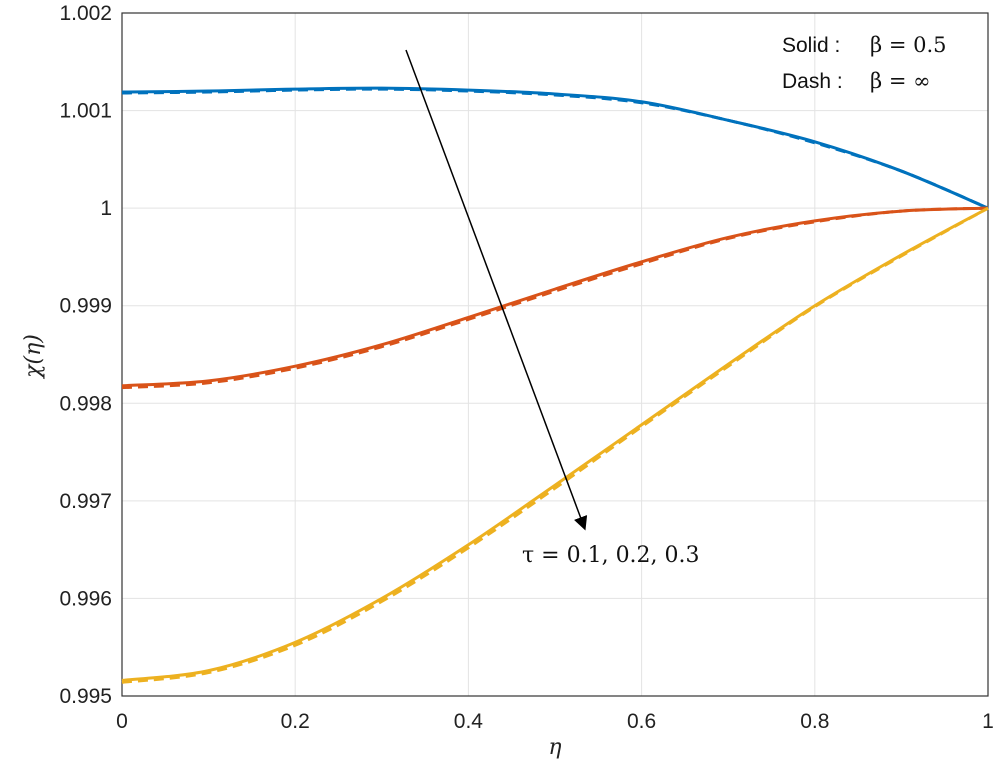  I want to click on y-tick-label: 0.998, so click(85, 403).